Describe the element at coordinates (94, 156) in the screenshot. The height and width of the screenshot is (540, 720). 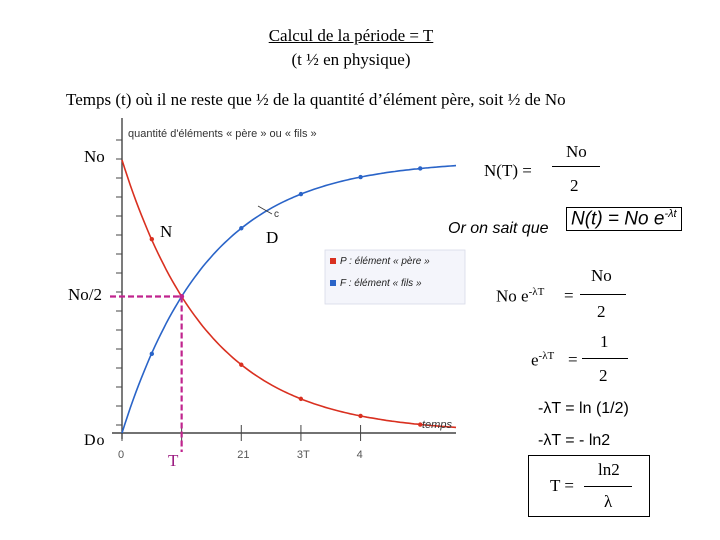
I see `label-no: No` at that location.